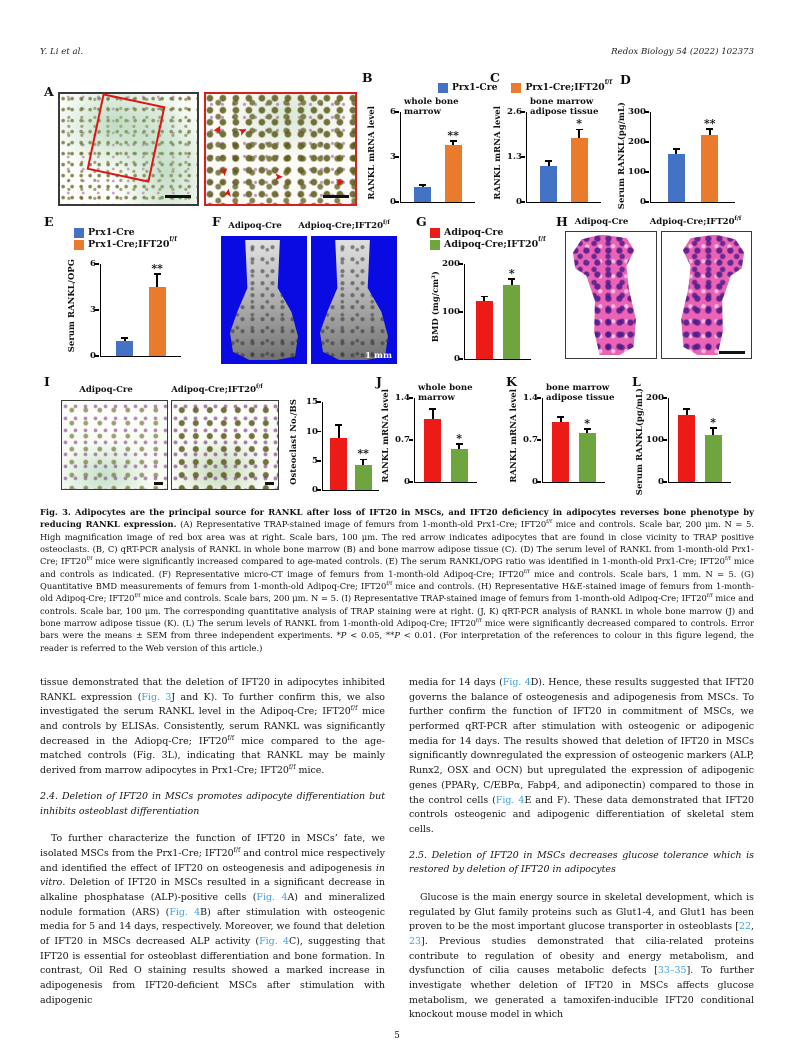 This screenshot has height=1059, width=794. Describe the element at coordinates (587, 457) in the screenshot. I see `bar-Adipoq-Cre;IFT20f/f` at that location.